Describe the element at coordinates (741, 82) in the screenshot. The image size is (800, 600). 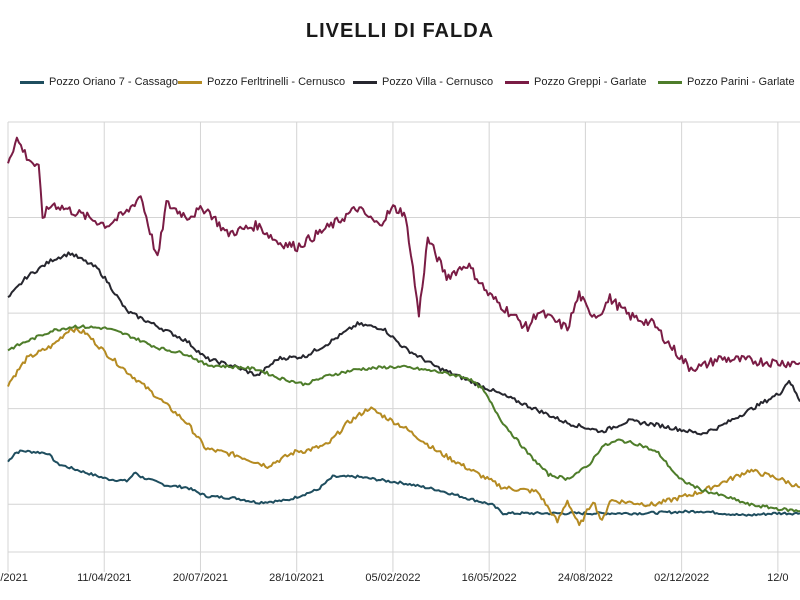
I see `legend-label: Pozzo Parini - Garlate` at that location.